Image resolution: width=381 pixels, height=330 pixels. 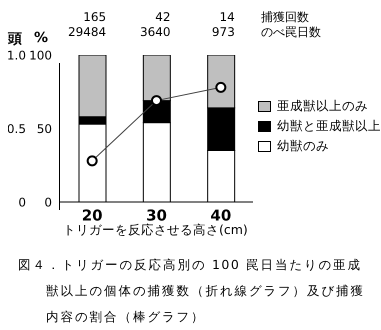 What do you see at coordinates (303, 146) in the screenshot?
I see `legend-label: 幼獣のみ` at bounding box center [303, 146].